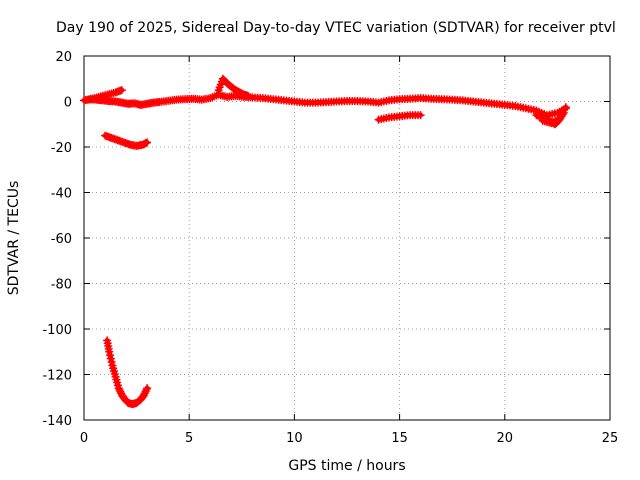  I want to click on y-tick-label: -100, so click(57, 330).